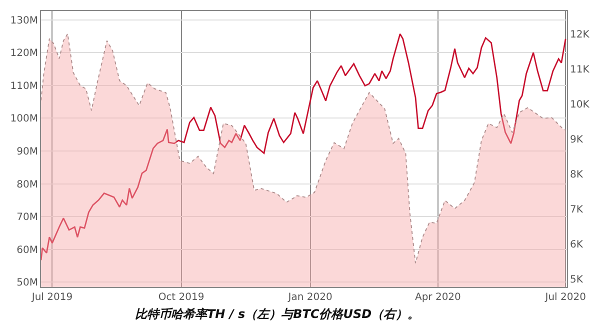 This screenshot has height=327, width=600. What do you see at coordinates (51, 297) in the screenshot?
I see `x-tick-label: Jul 2019` at bounding box center [51, 297].